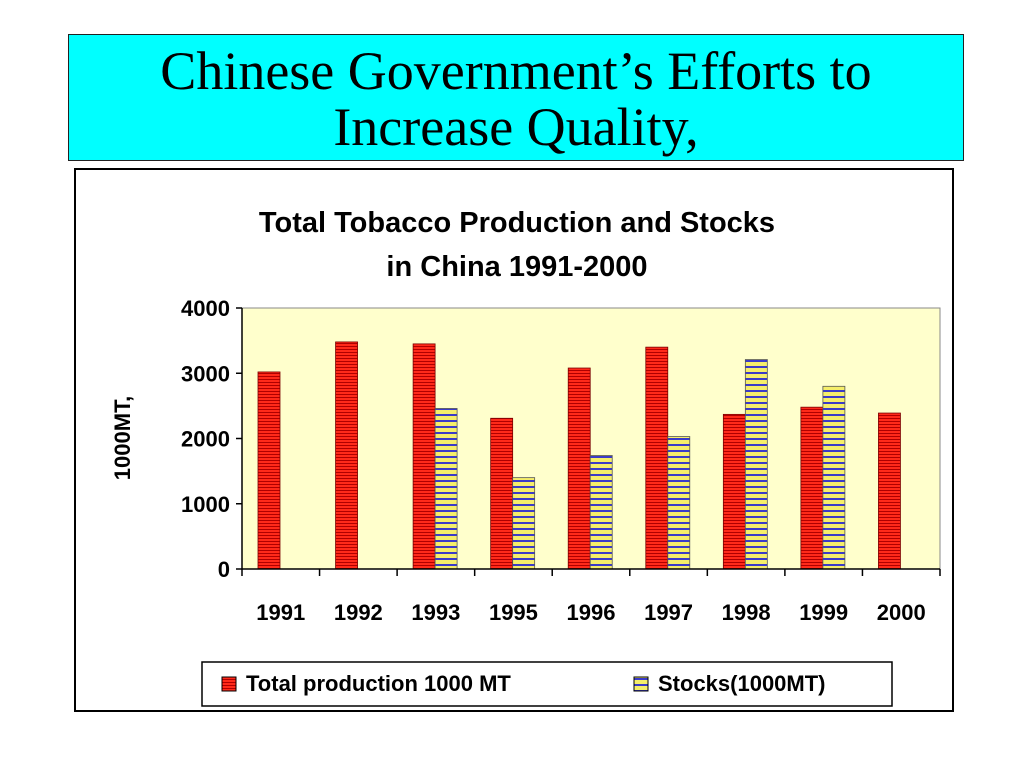 This screenshot has width=1024, height=768. I want to click on legend-box, so click(547, 684).